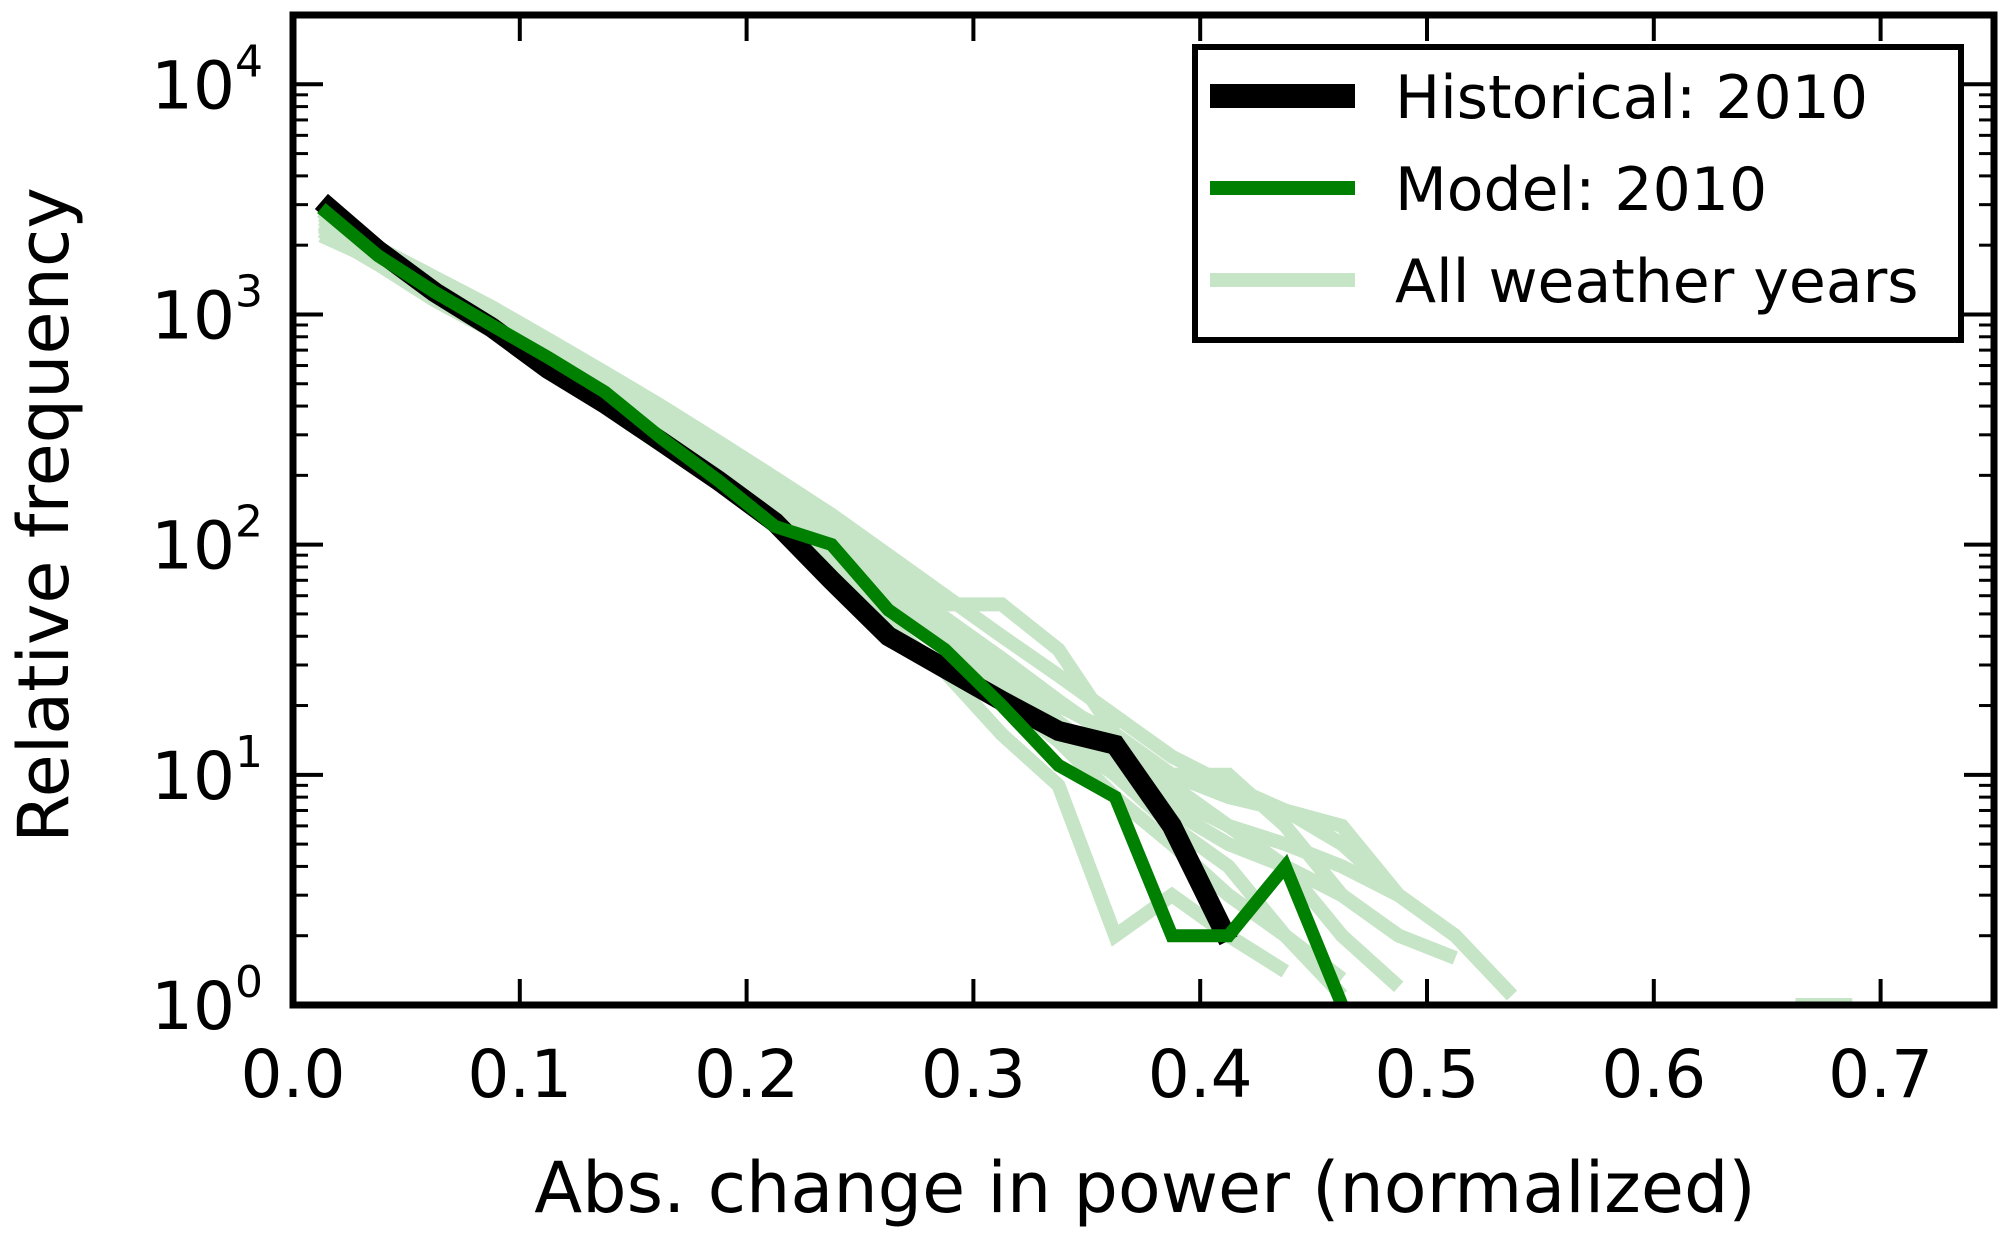 Image resolution: width=2007 pixels, height=1240 pixels. I want to click on x-tick-label: 0.1, so click(519, 1074).